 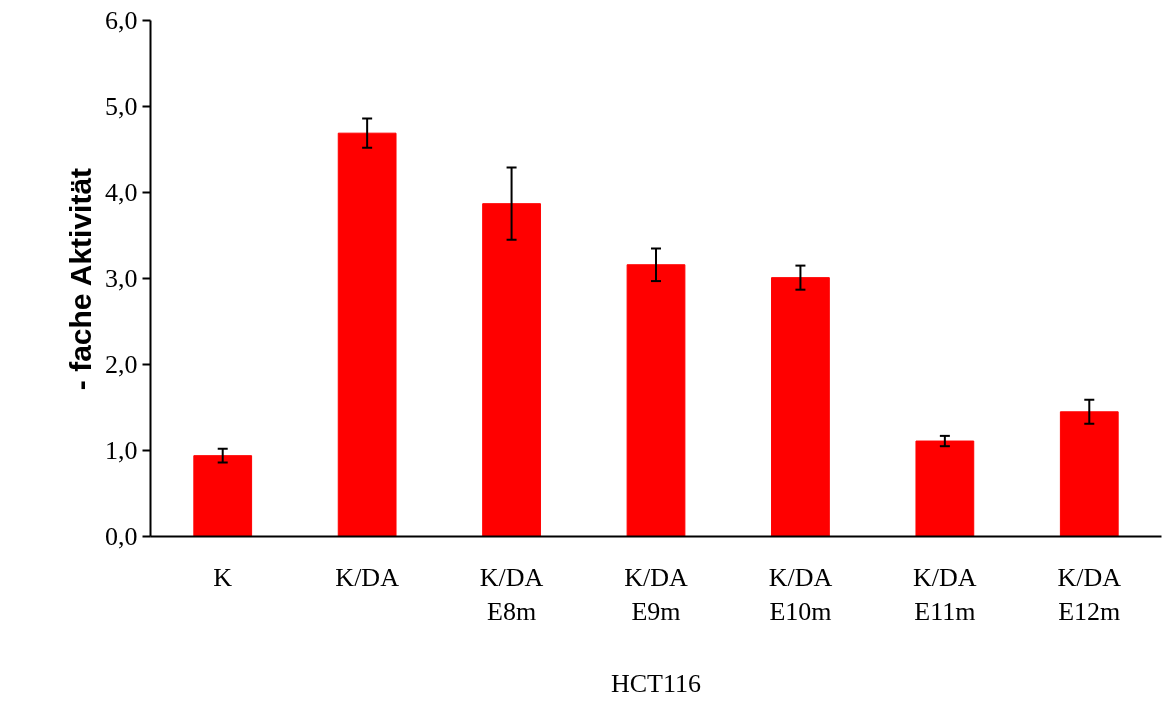 What do you see at coordinates (656, 684) in the screenshot?
I see `x-axis-title: HCT116` at bounding box center [656, 684].